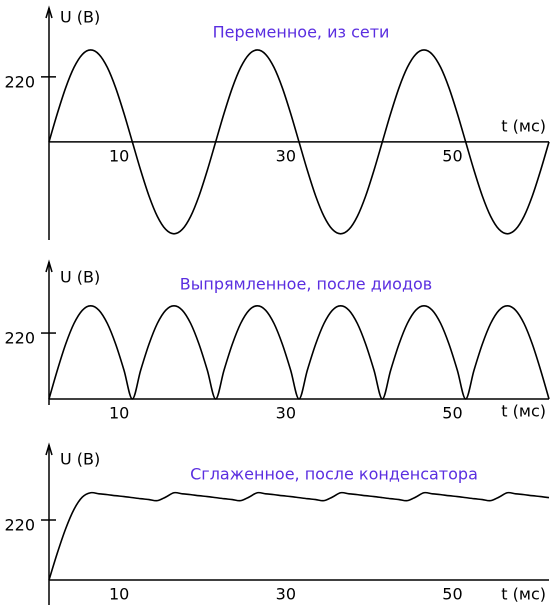 The image size is (552, 610). What do you see at coordinates (301, 32) in the screenshot?
I see `chart-title: Переменное, из сети` at bounding box center [301, 32].